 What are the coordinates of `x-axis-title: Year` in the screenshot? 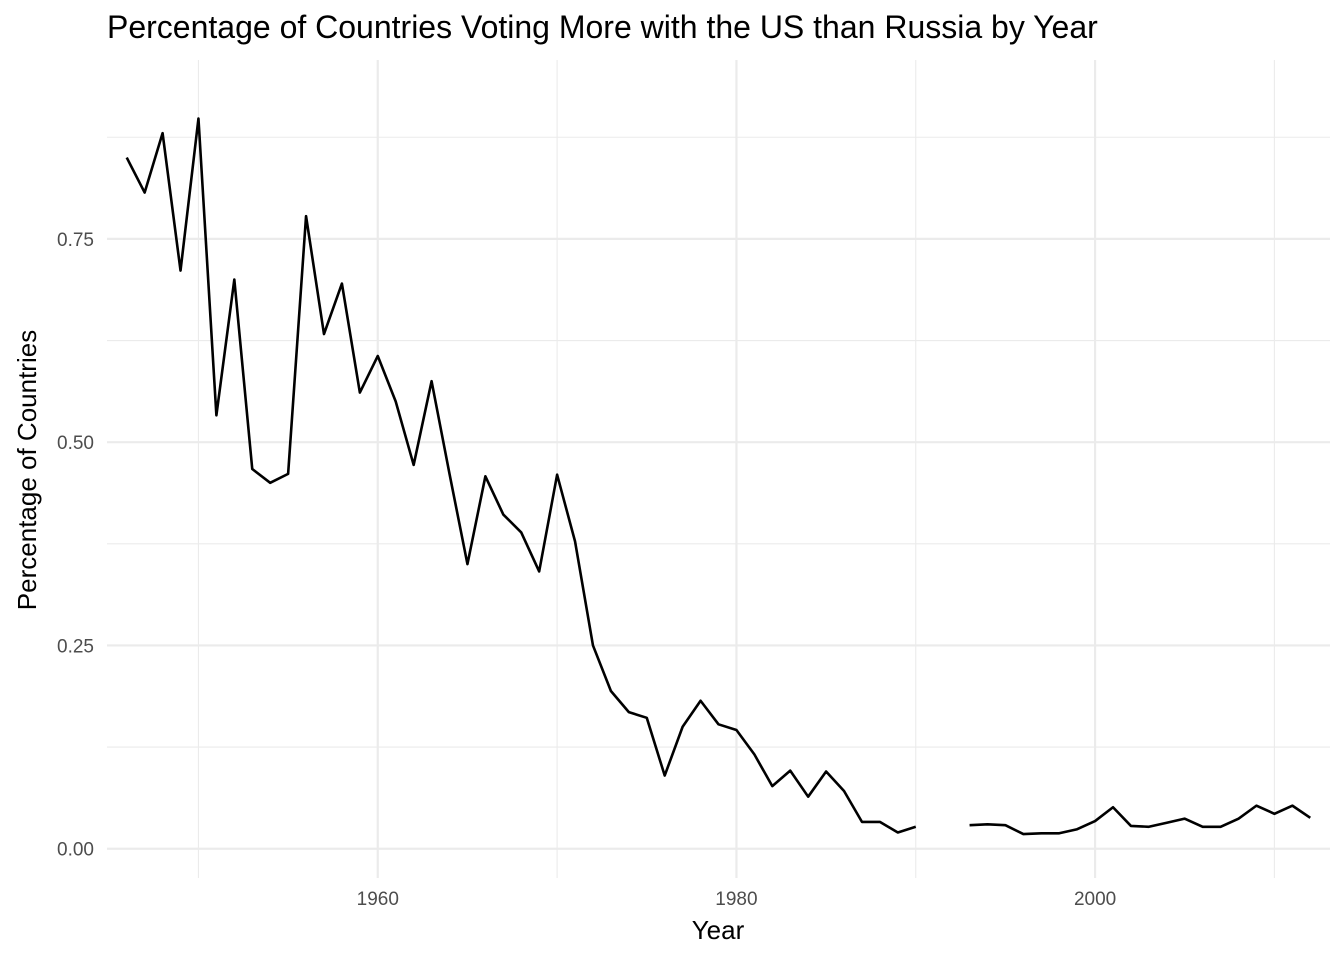 It's located at (718, 930).